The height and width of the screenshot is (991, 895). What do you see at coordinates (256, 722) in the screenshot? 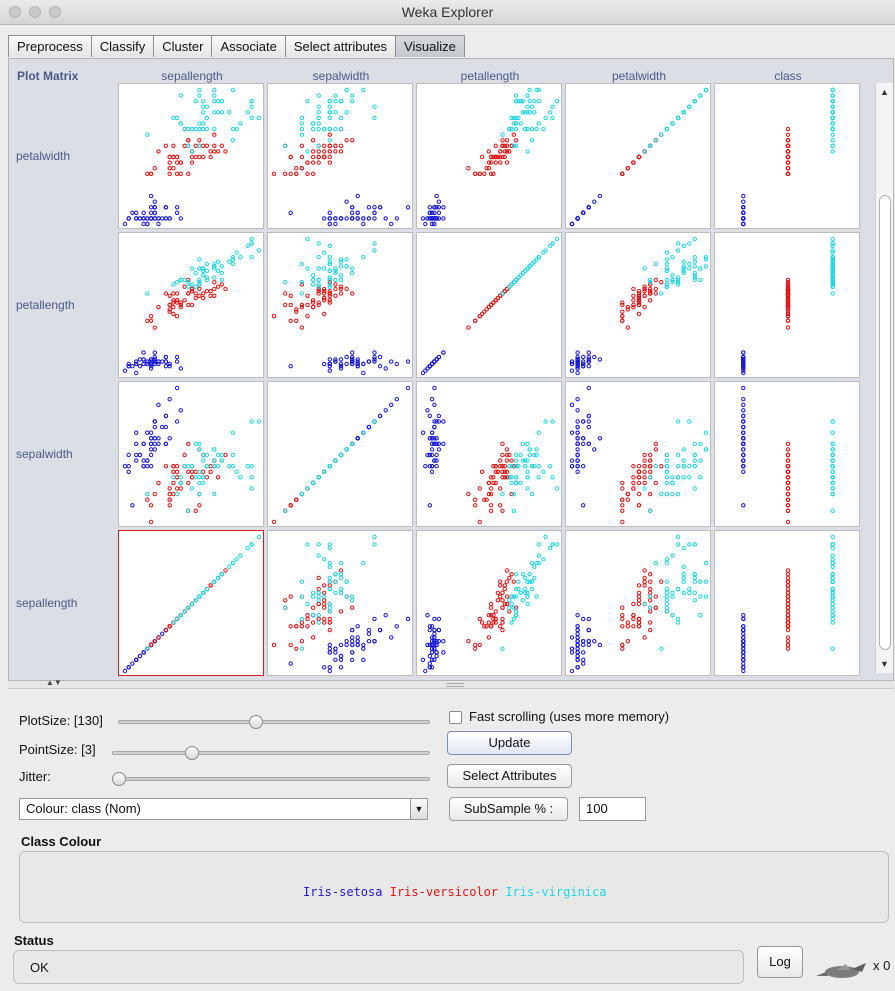
I see `plot-size-slider-knob` at bounding box center [256, 722].